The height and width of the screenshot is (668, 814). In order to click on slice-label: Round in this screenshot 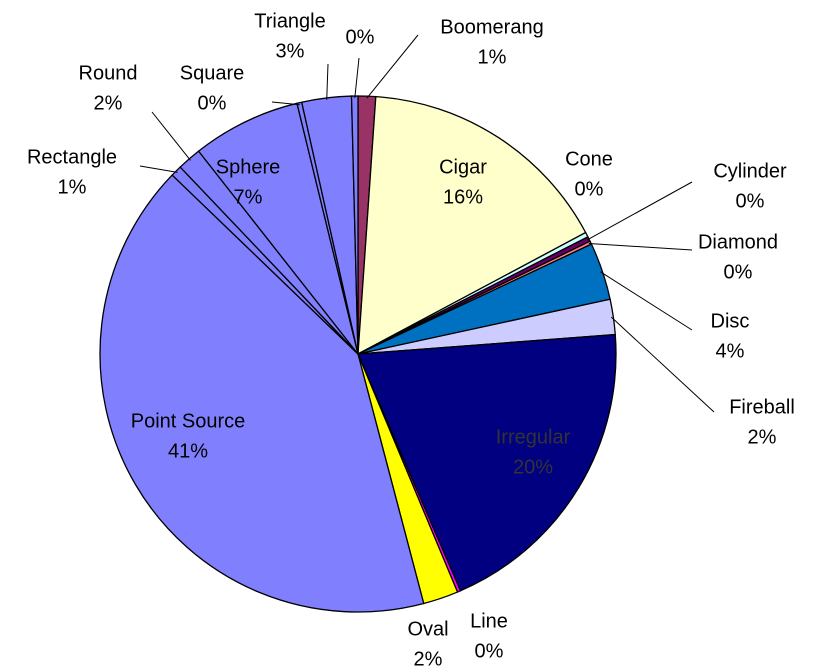, I will do `click(108, 73)`.